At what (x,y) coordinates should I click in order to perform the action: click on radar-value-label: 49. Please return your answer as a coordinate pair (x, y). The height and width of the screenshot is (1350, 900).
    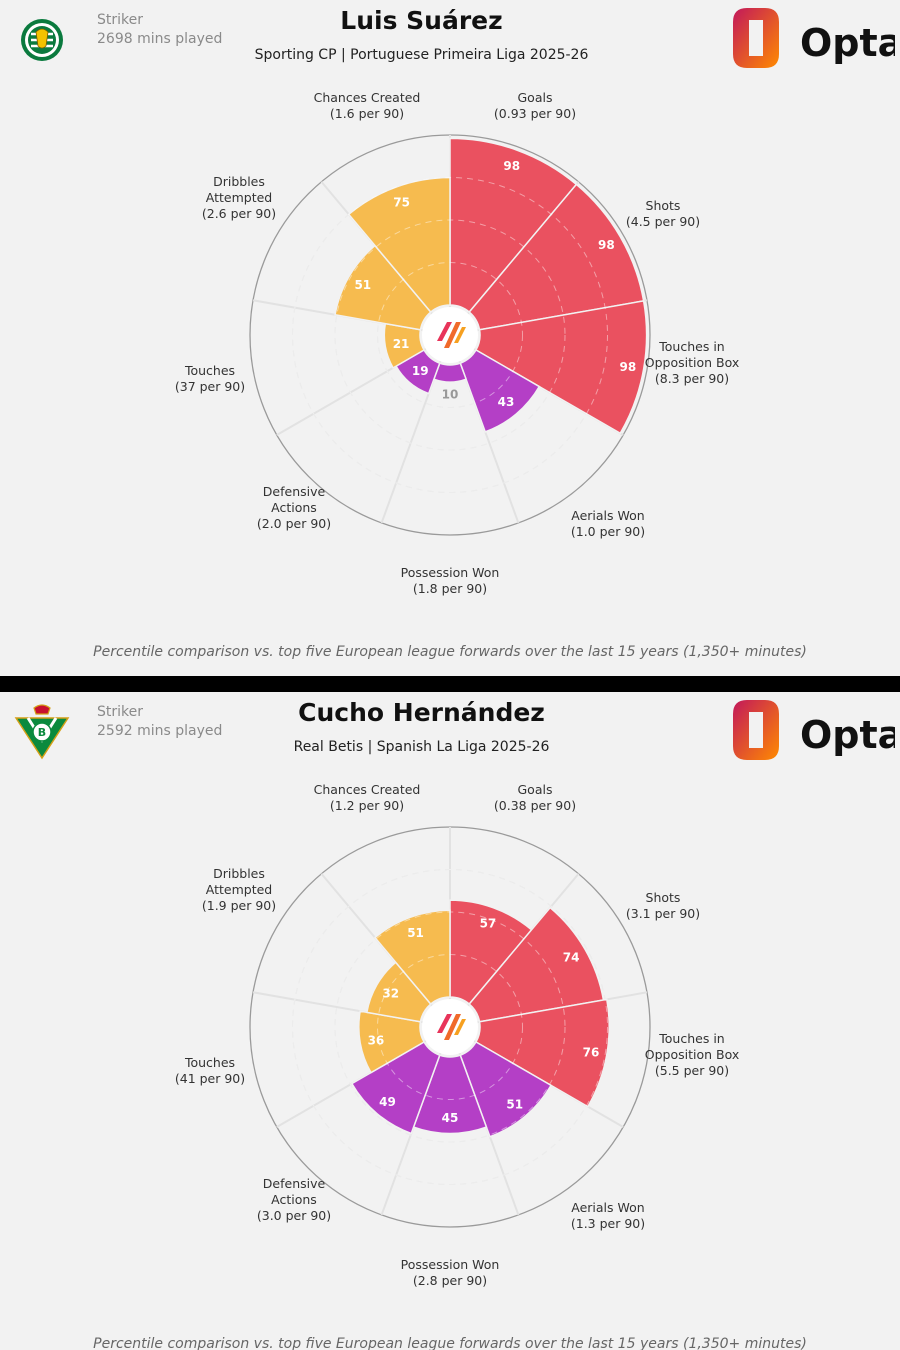
    Looking at the image, I should click on (387, 1102).